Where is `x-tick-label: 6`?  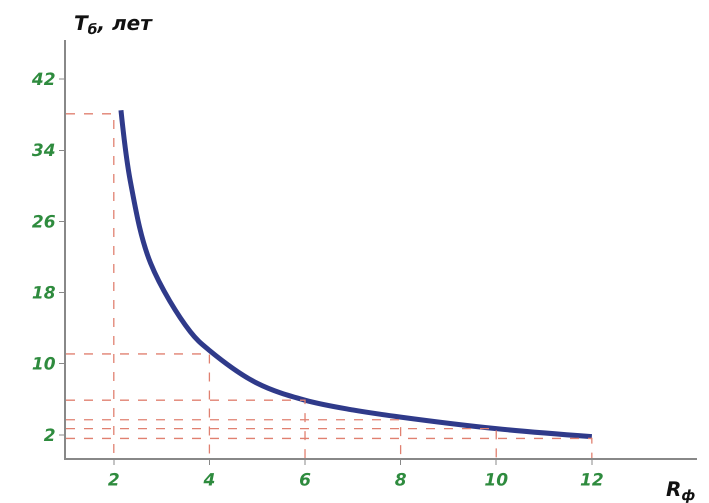 x-tick-label: 6 is located at coordinates (305, 480).